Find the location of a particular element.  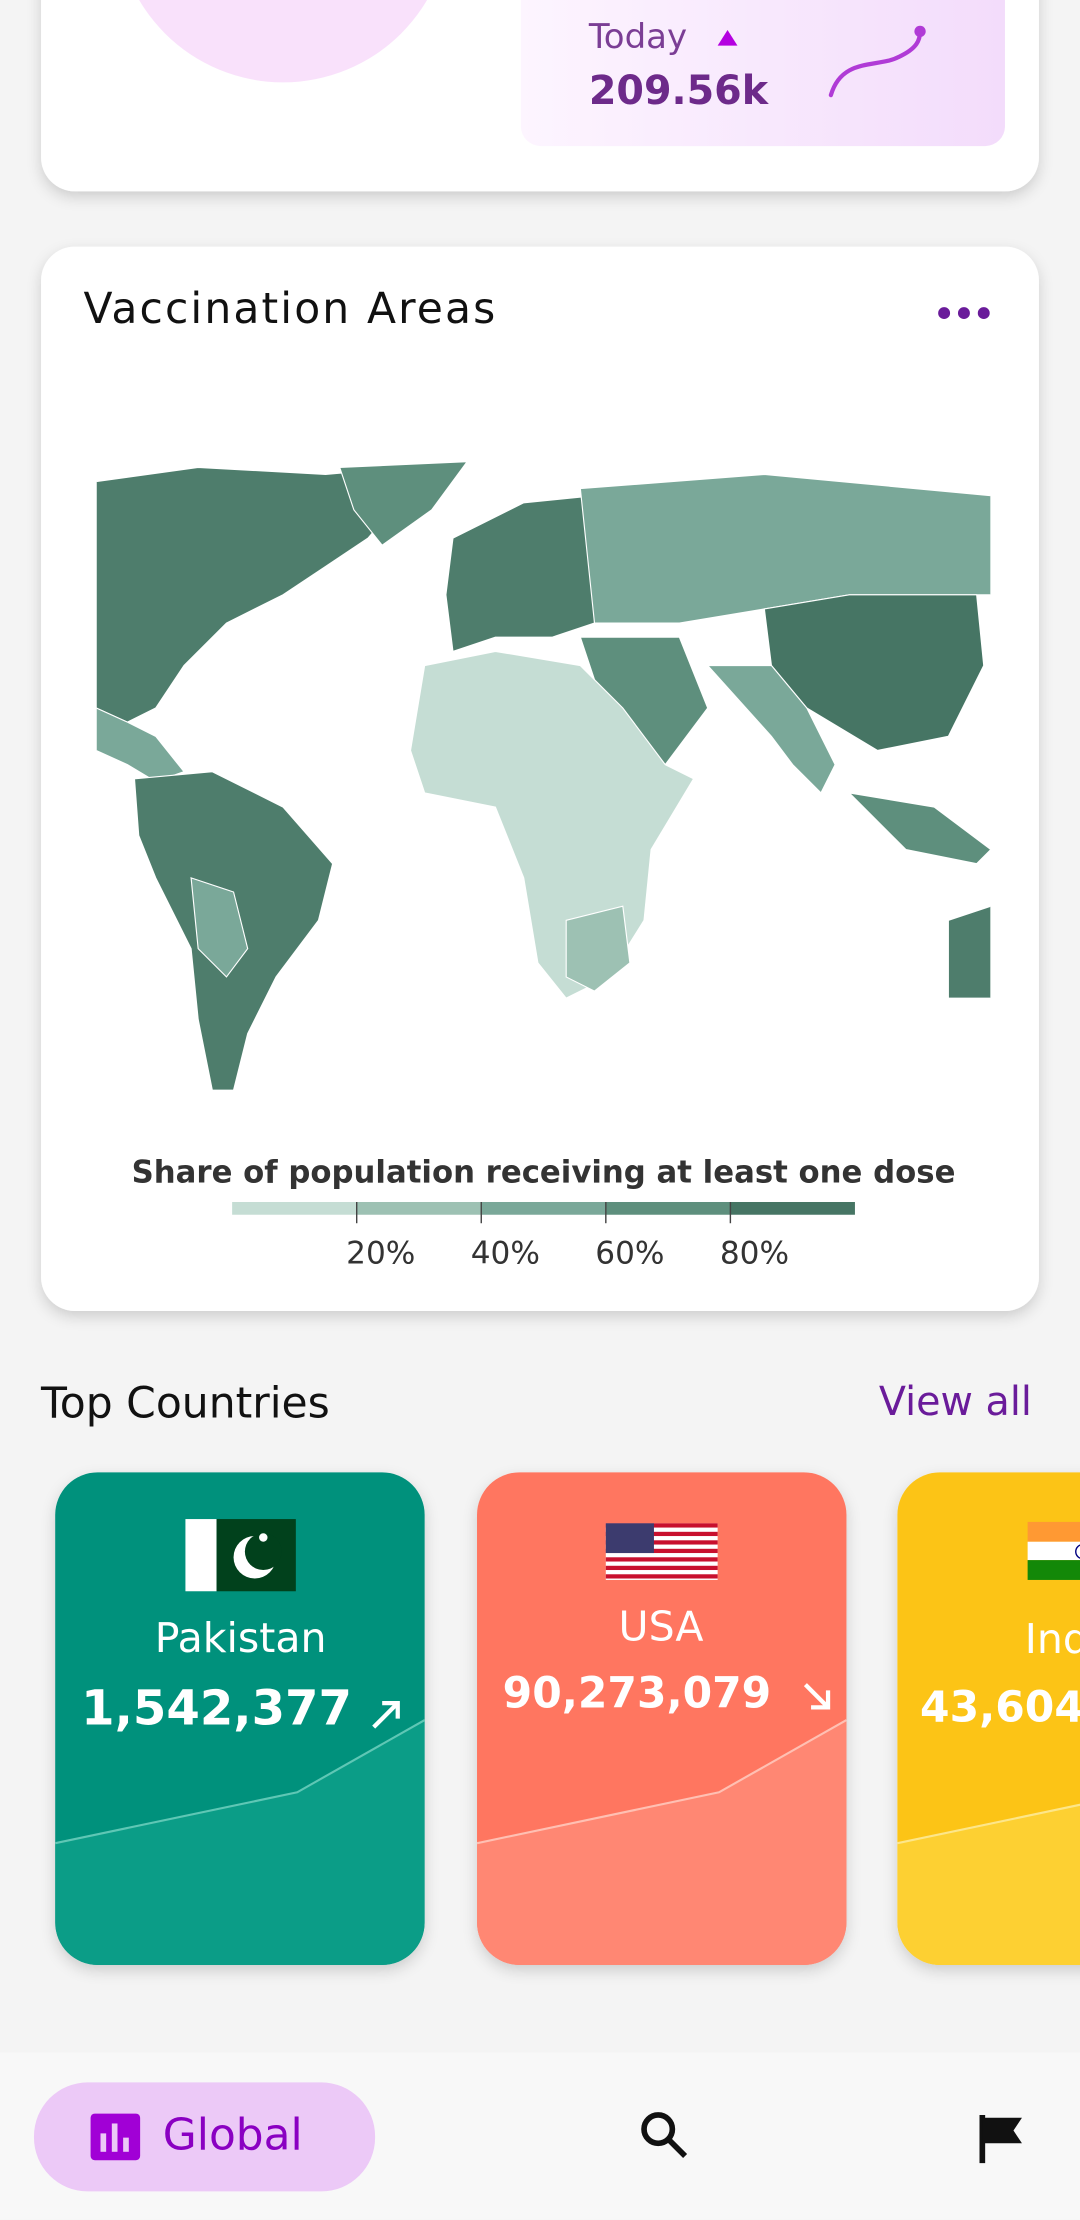

legend-tick: 60% is located at coordinates (629, 1253).